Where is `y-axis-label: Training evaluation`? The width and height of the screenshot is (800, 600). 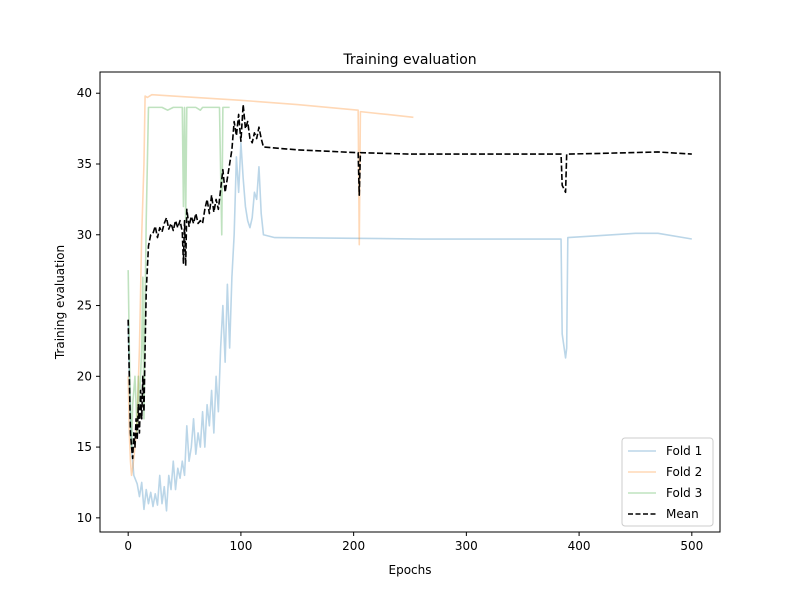 y-axis-label: Training evaluation is located at coordinates (60, 302).